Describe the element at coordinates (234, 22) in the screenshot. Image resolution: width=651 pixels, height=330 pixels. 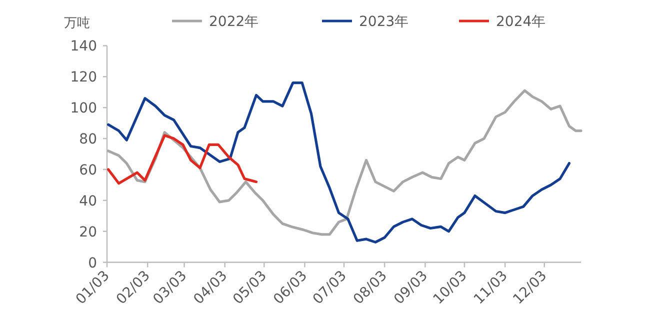
I see `legend-label: 2022年` at that location.